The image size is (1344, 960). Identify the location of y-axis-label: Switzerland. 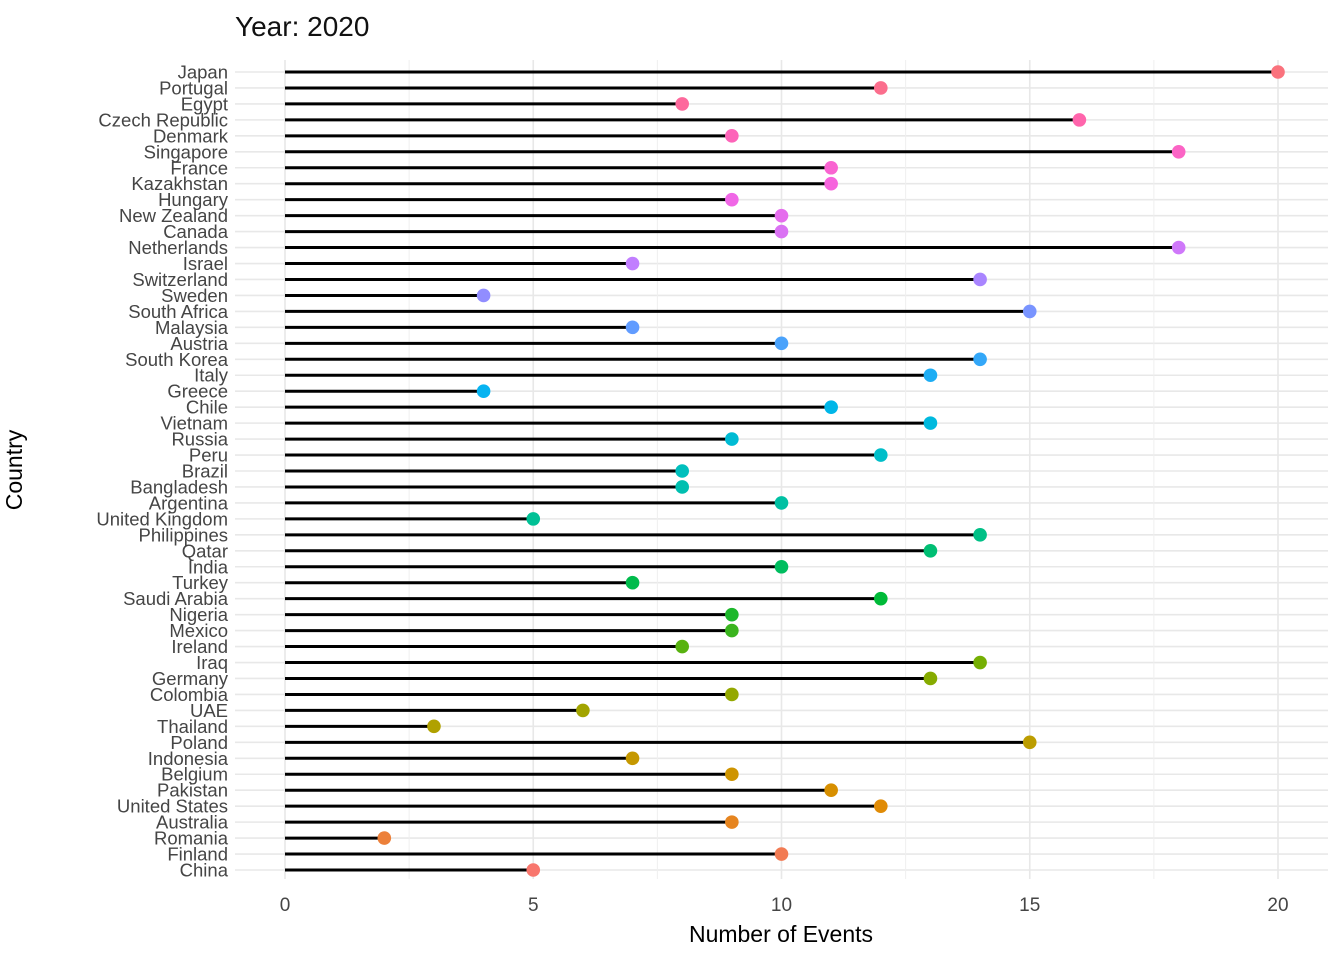
(180, 279).